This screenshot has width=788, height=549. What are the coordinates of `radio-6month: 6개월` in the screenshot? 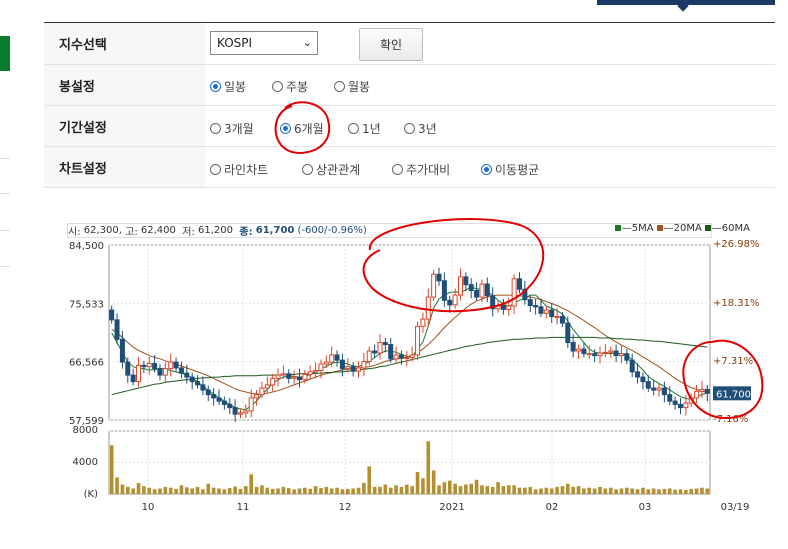 It's located at (302, 128).